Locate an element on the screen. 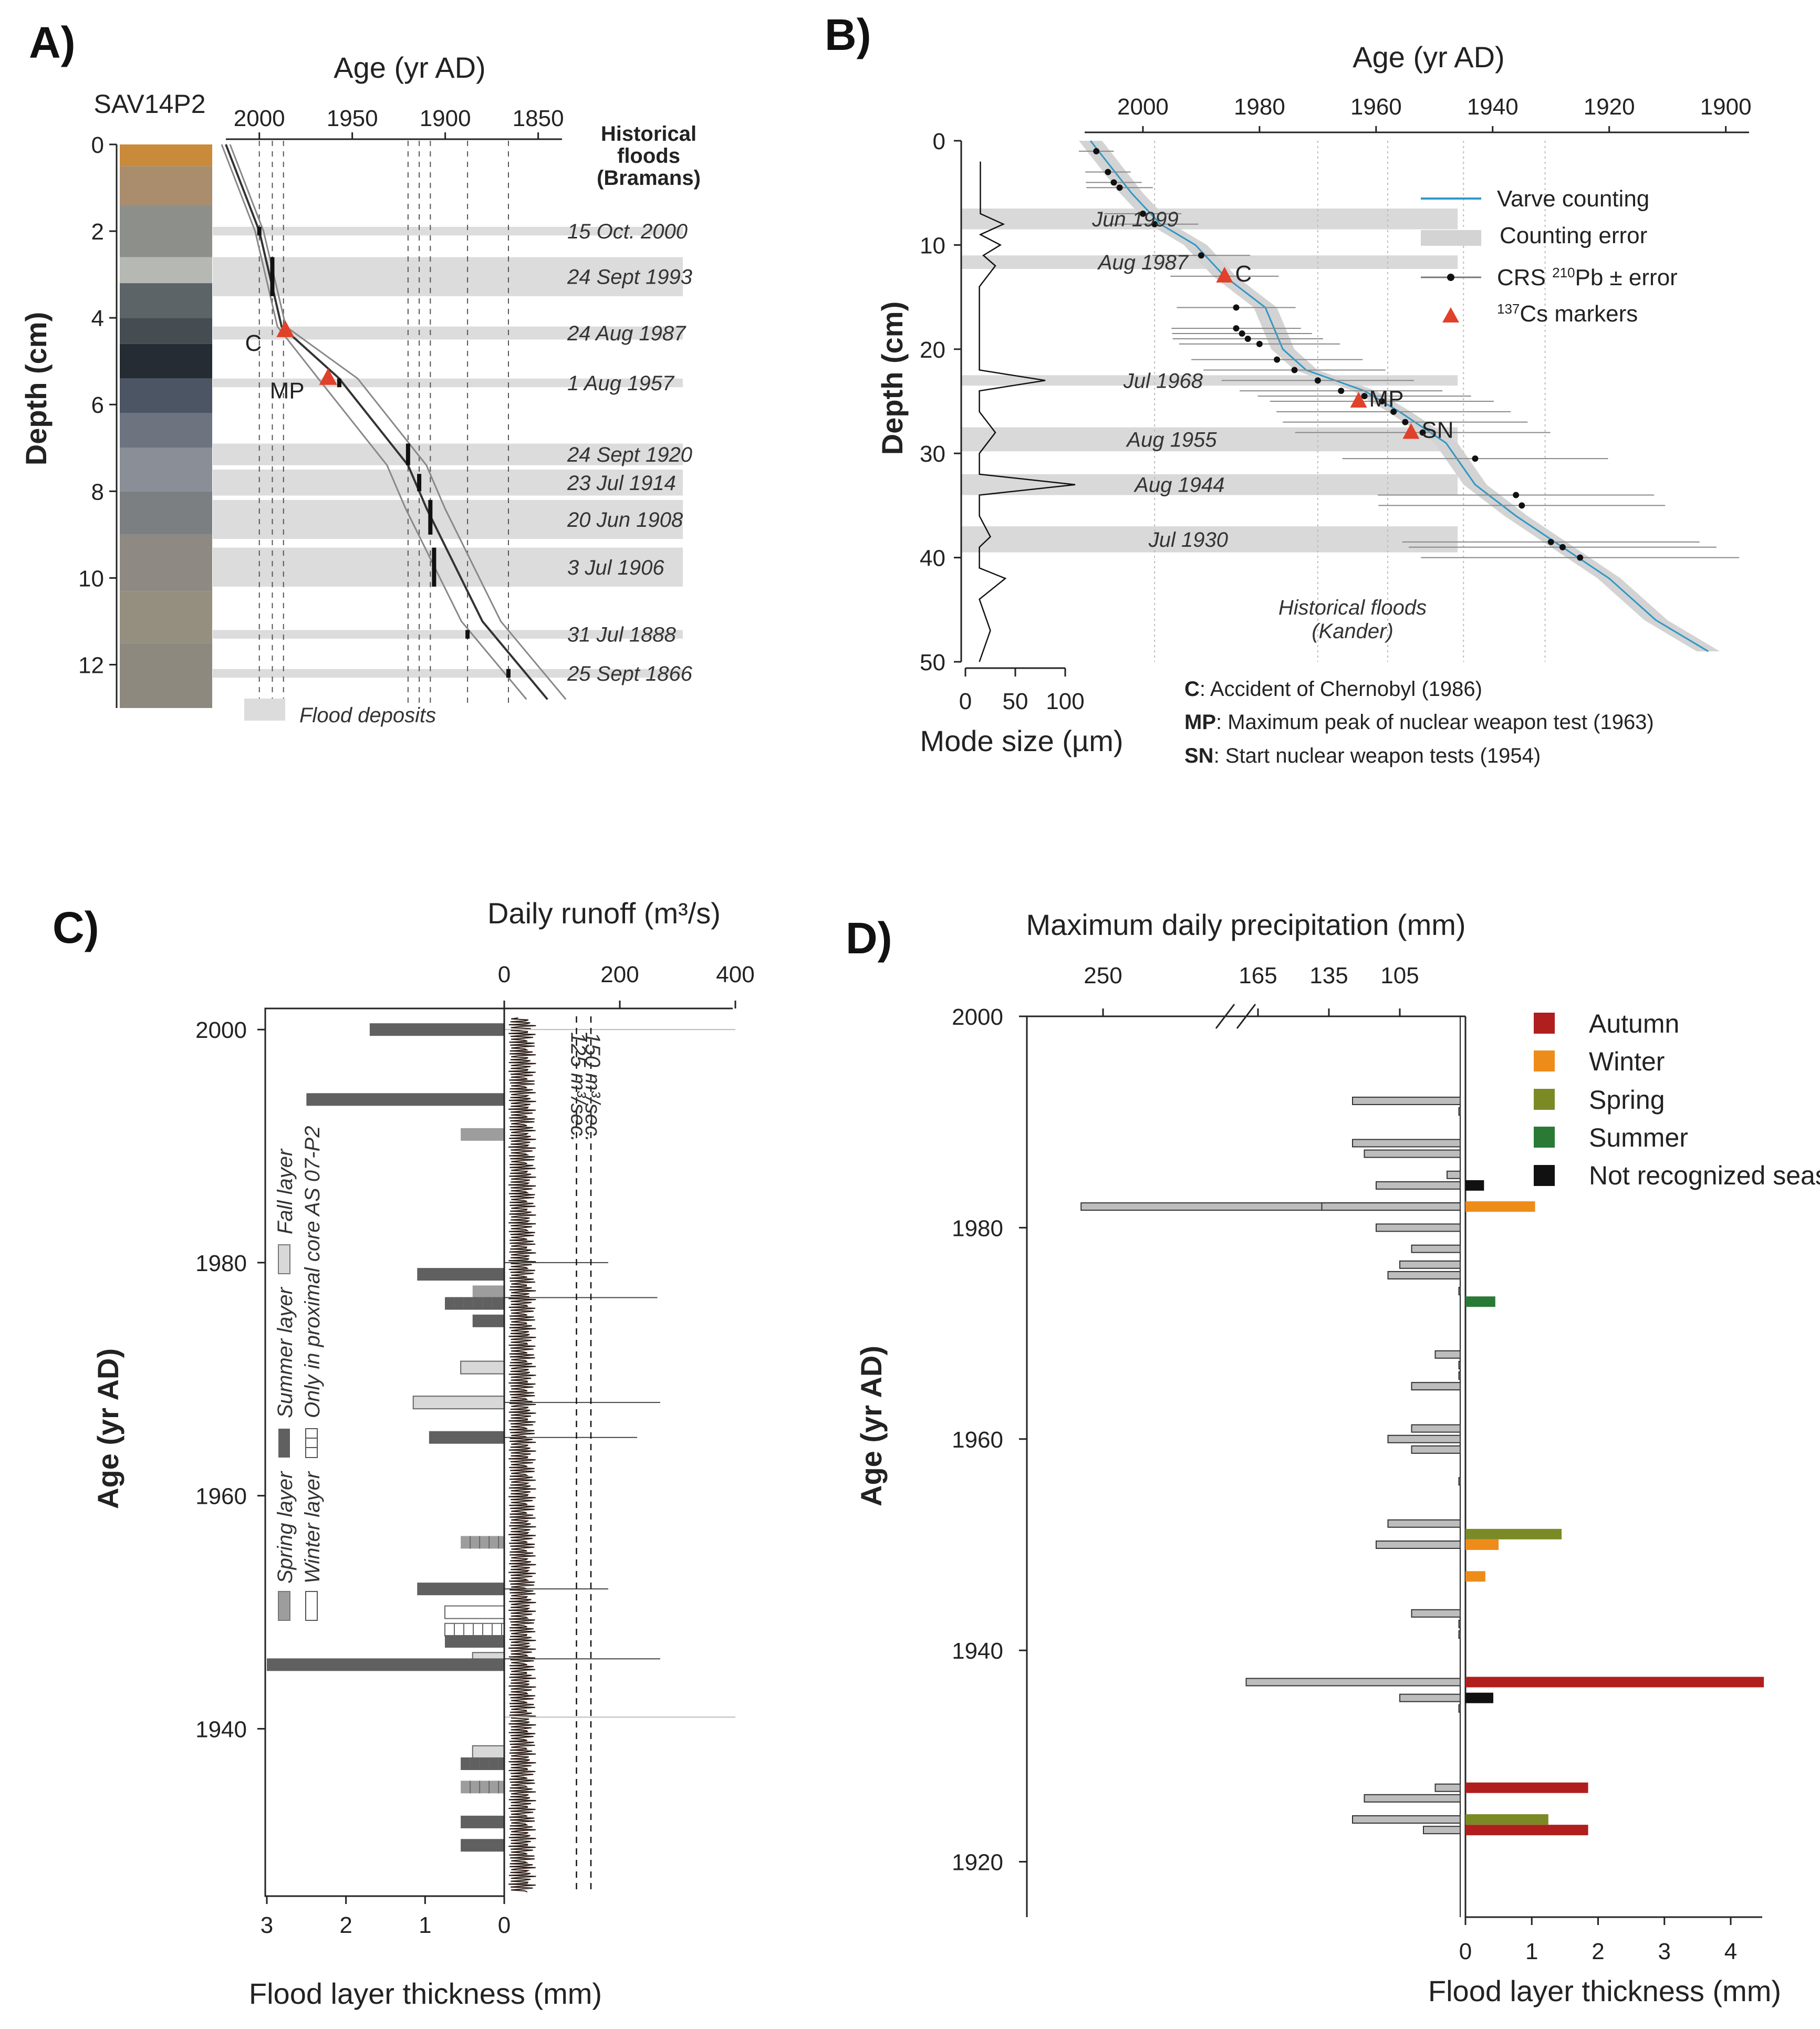  legend-spring-label: Spring is located at coordinates (1627, 1100).